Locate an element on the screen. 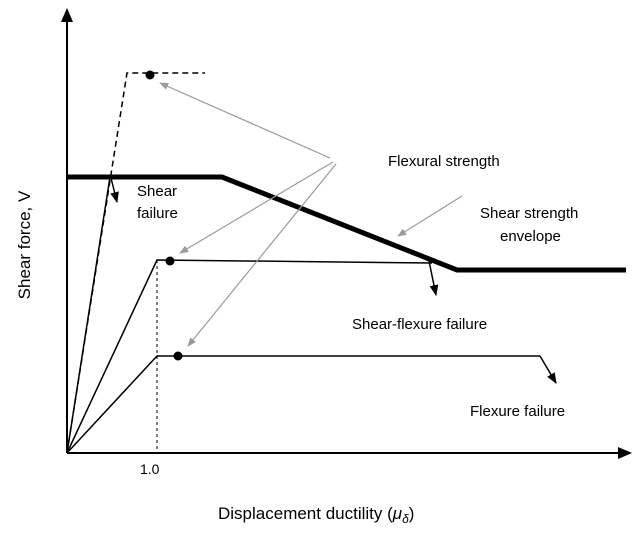 The width and height of the screenshot is (640, 557). flexural-strength-label: Flexural strength is located at coordinates (444, 161).